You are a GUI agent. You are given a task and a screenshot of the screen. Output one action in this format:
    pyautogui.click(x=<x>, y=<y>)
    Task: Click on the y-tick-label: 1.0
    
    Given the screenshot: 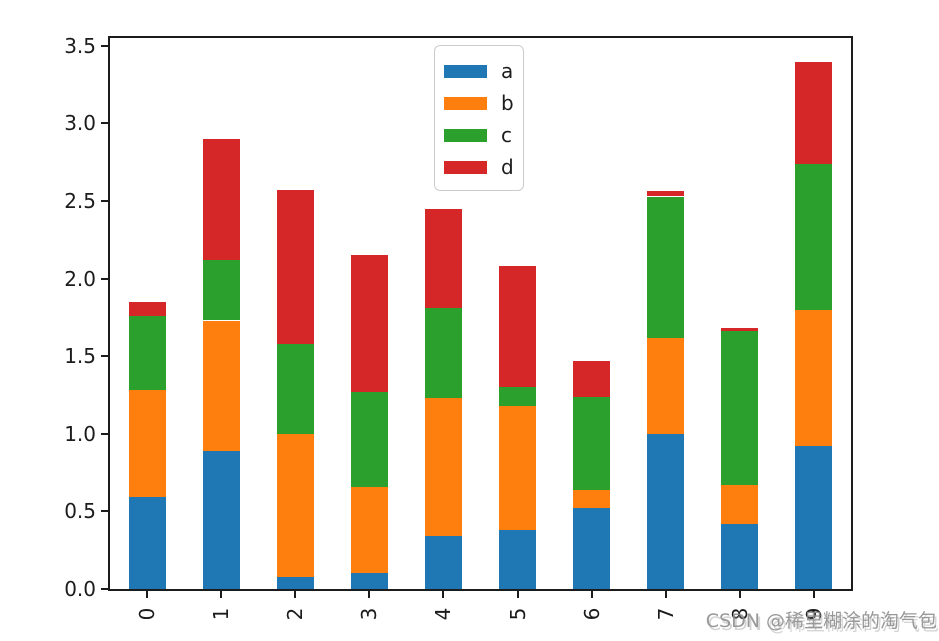 What is the action you would take?
    pyautogui.click(x=80, y=434)
    